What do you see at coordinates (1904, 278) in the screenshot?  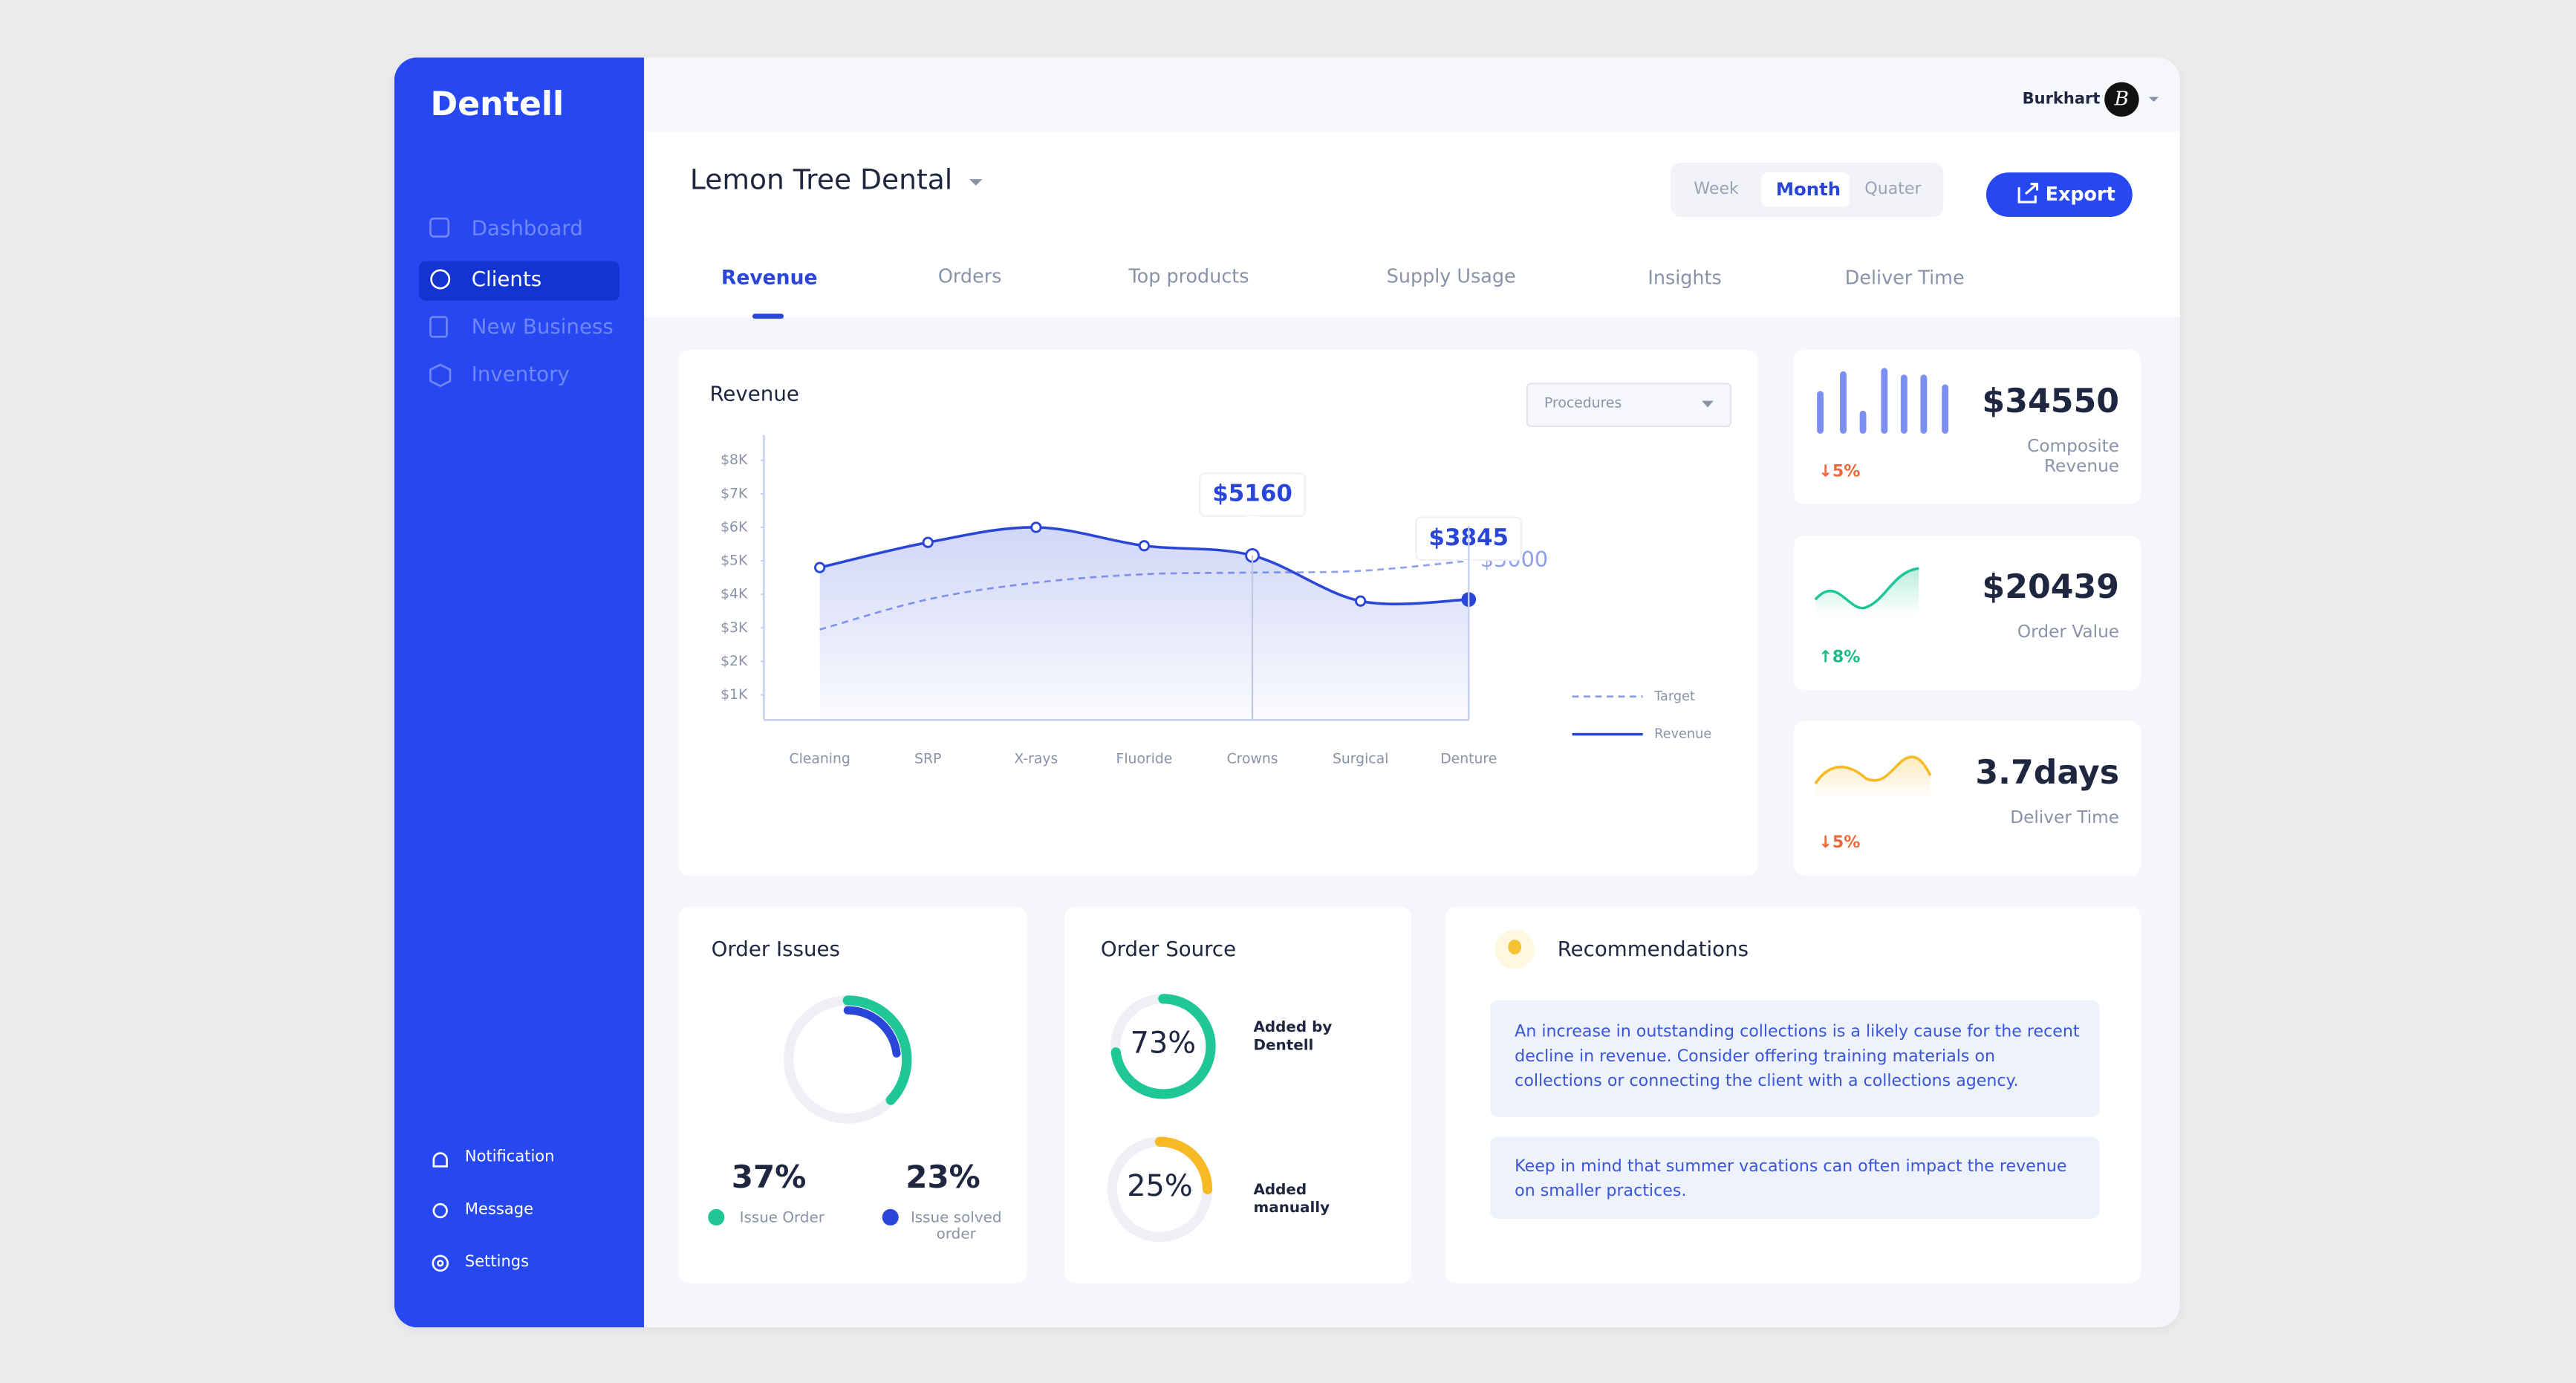 I see `tab: Deliver Time` at bounding box center [1904, 278].